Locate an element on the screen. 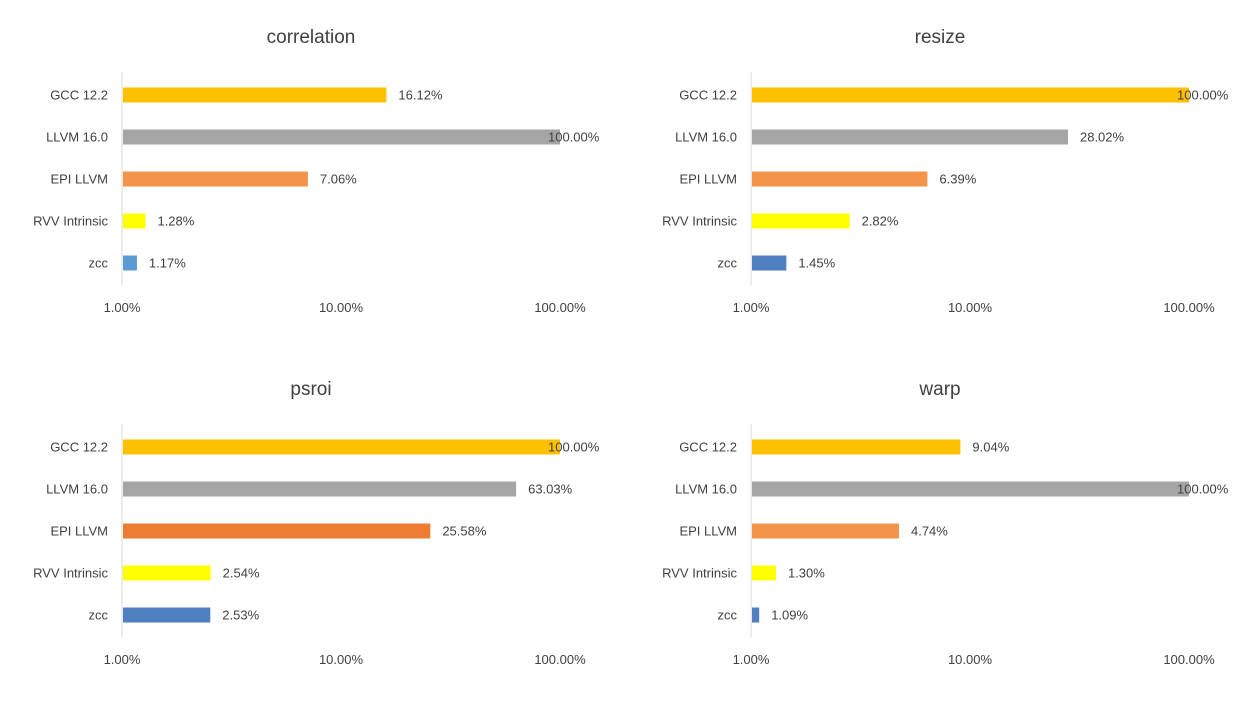 The image size is (1258, 722). data-label: 63.03% is located at coordinates (550, 489).